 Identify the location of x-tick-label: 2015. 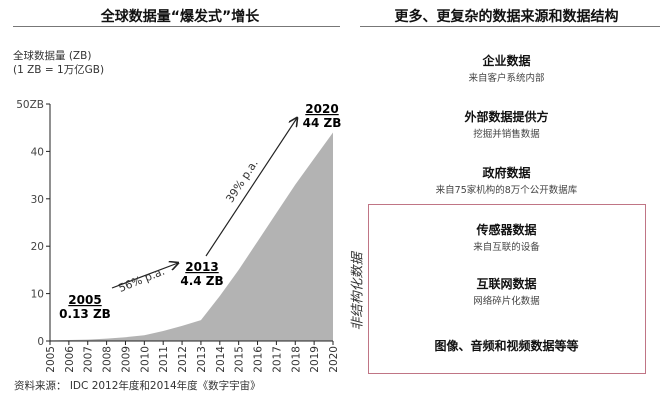
(240, 359).